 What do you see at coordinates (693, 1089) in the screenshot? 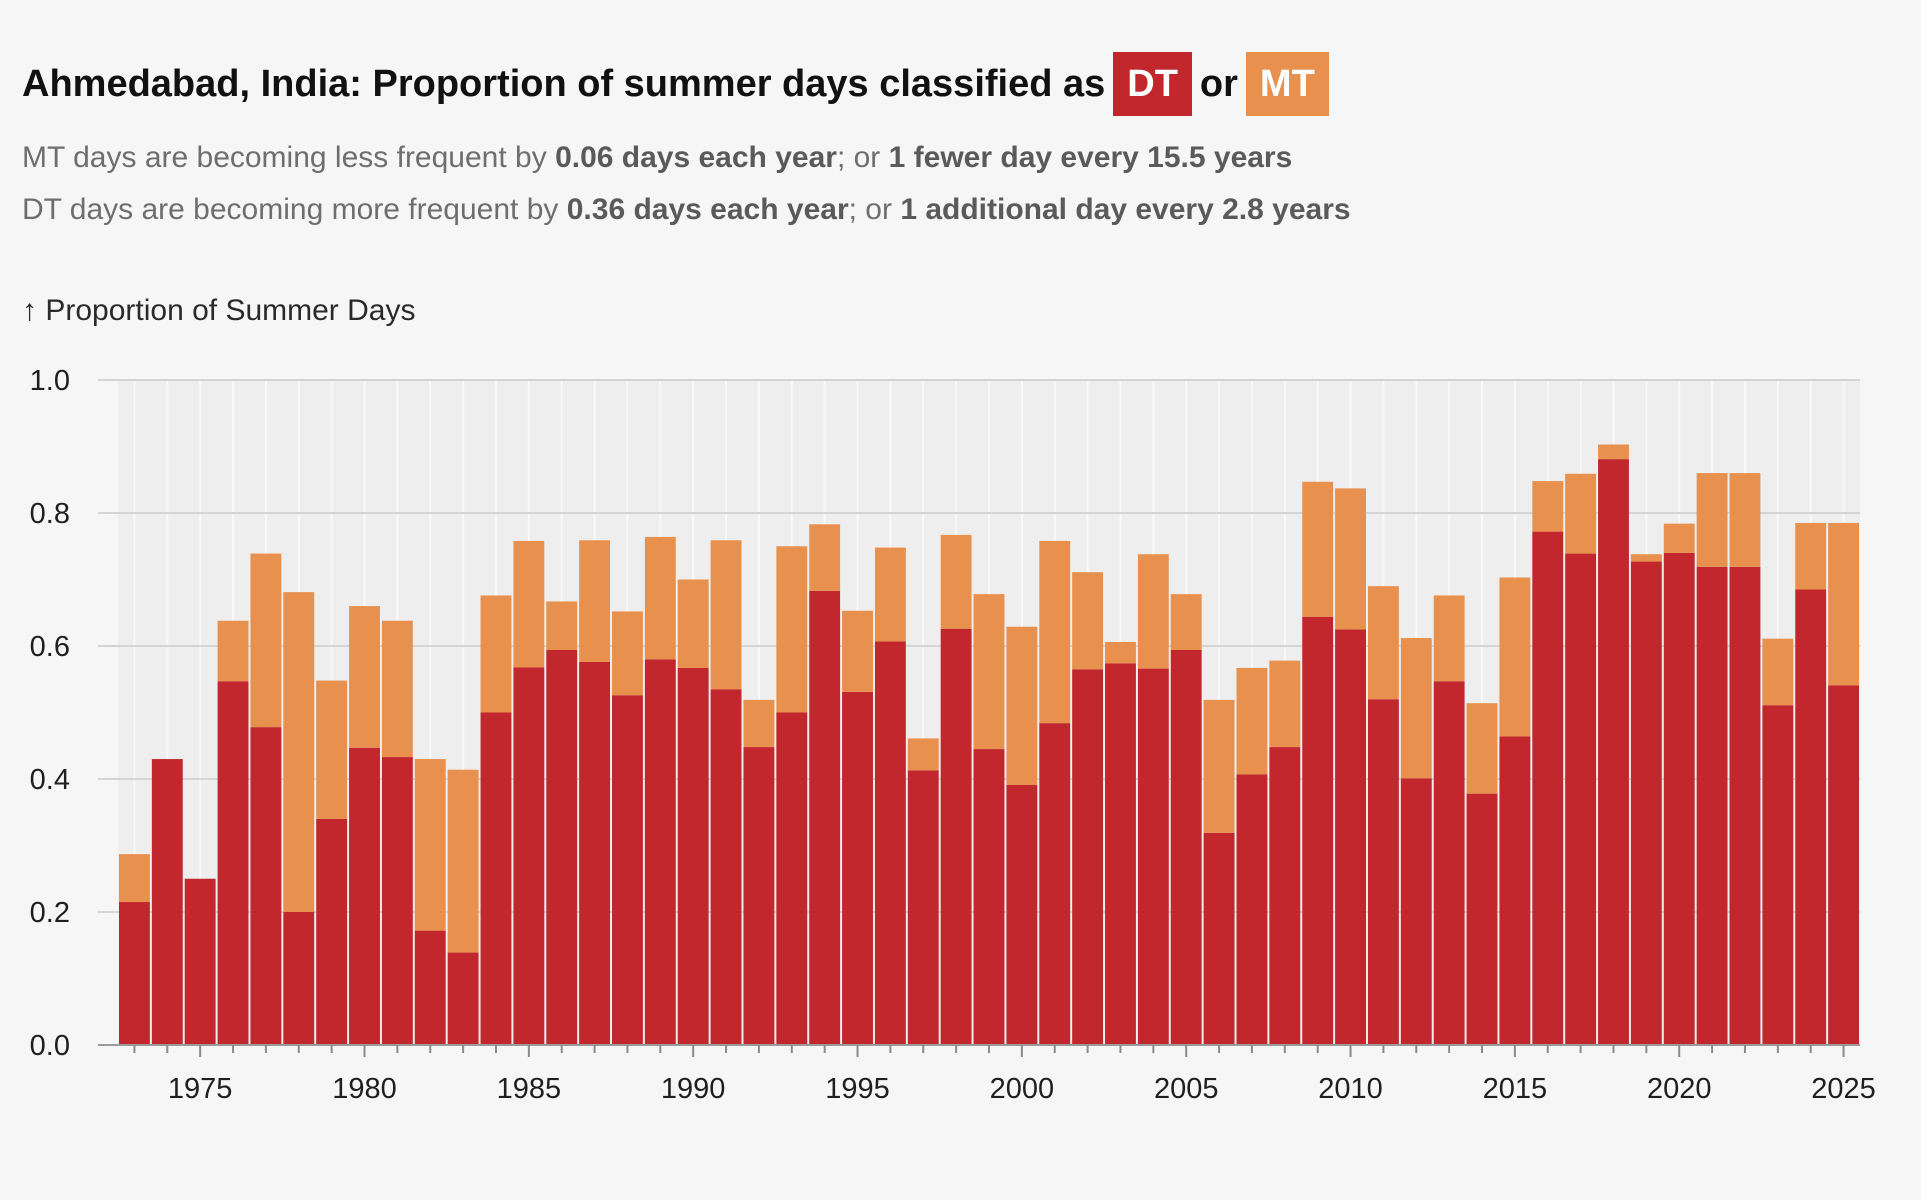
I see `x-tick-label: 1990` at bounding box center [693, 1089].